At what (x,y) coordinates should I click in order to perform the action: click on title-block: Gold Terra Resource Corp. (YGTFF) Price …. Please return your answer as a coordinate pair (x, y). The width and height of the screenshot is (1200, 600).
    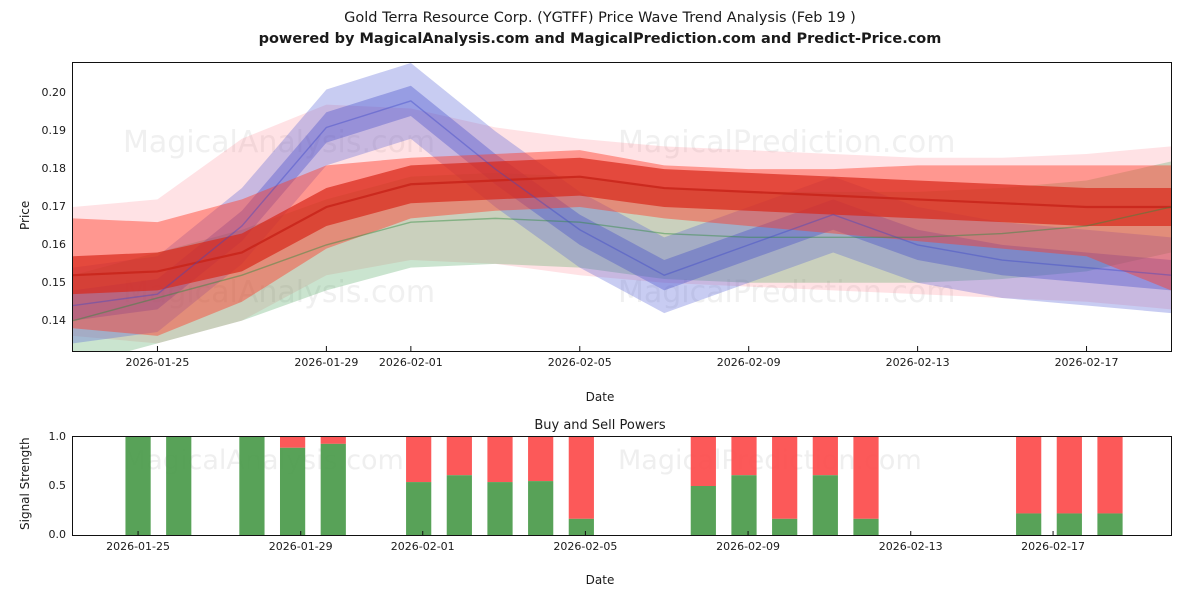
    Looking at the image, I should click on (600, 29).